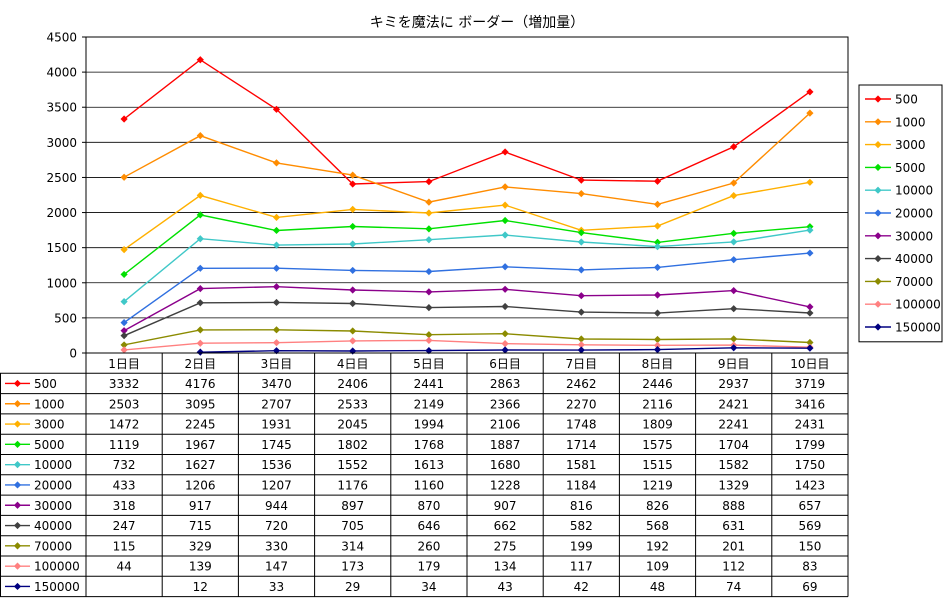  What do you see at coordinates (352, 587) in the screenshot?
I see `table-cell-value: 29` at bounding box center [352, 587].